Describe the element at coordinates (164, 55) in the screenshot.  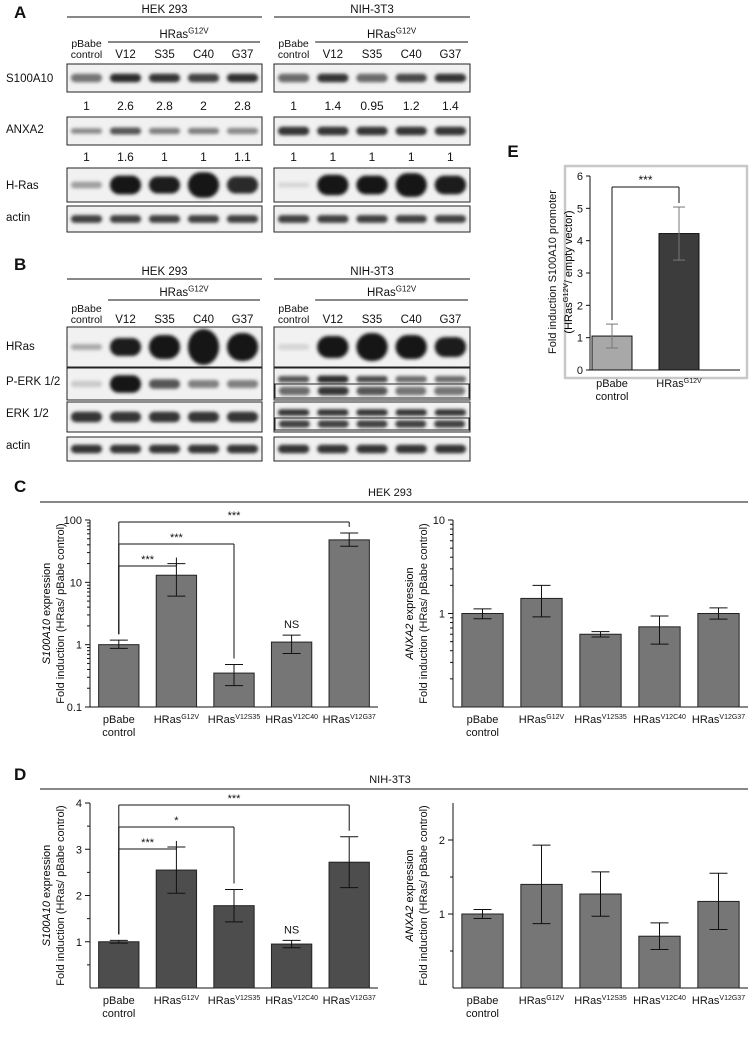
I see `panel-a-hek-lane-s35: S35` at that location.